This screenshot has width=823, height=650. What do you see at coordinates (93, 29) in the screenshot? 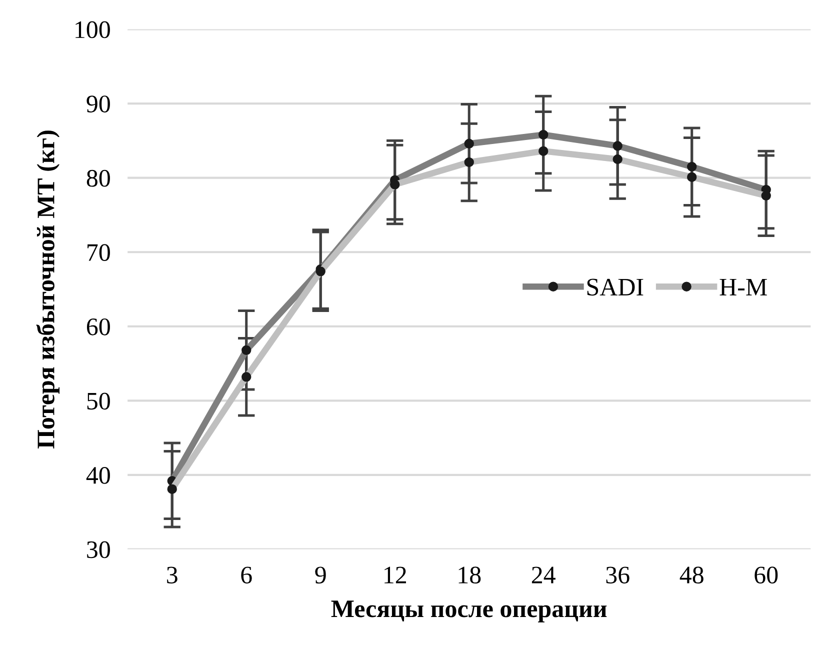
I see `y-tick-label: 100` at bounding box center [93, 29].